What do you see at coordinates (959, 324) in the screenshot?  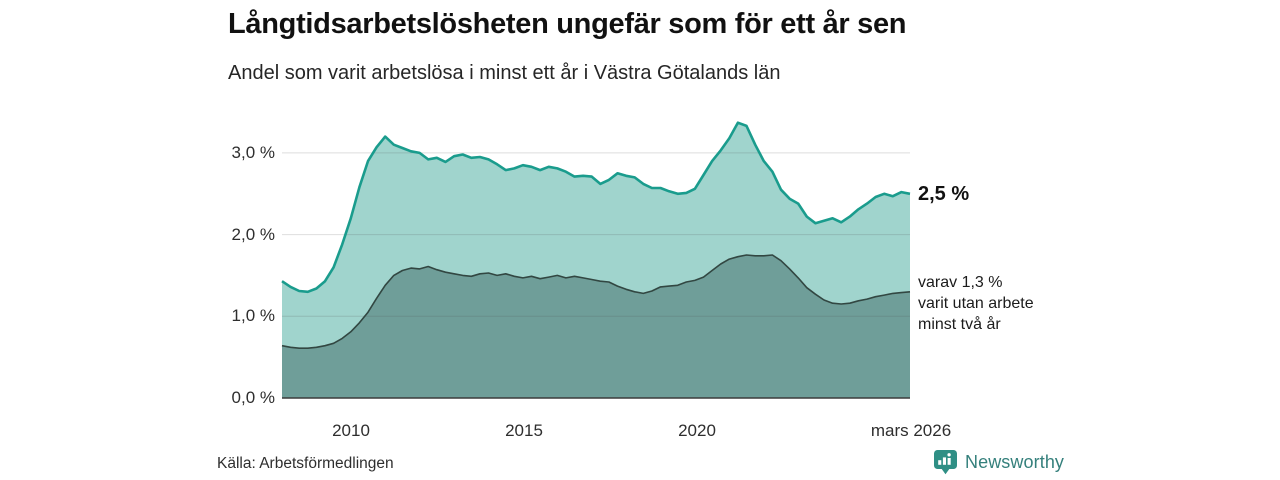 I see `subset-label-line3: minst två år` at bounding box center [959, 324].